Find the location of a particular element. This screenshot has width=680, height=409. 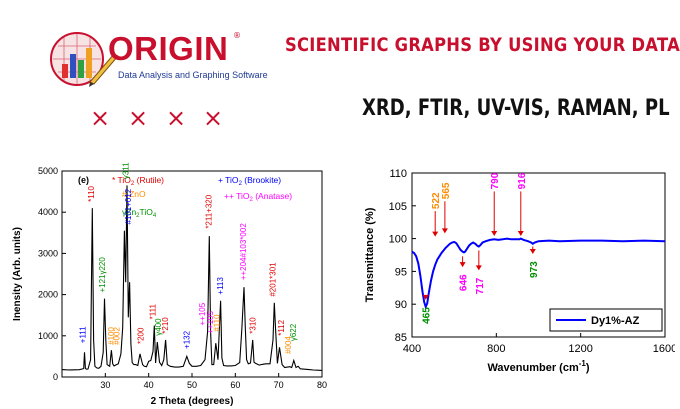

x-tick-label: 1200 is located at coordinates (580, 349).